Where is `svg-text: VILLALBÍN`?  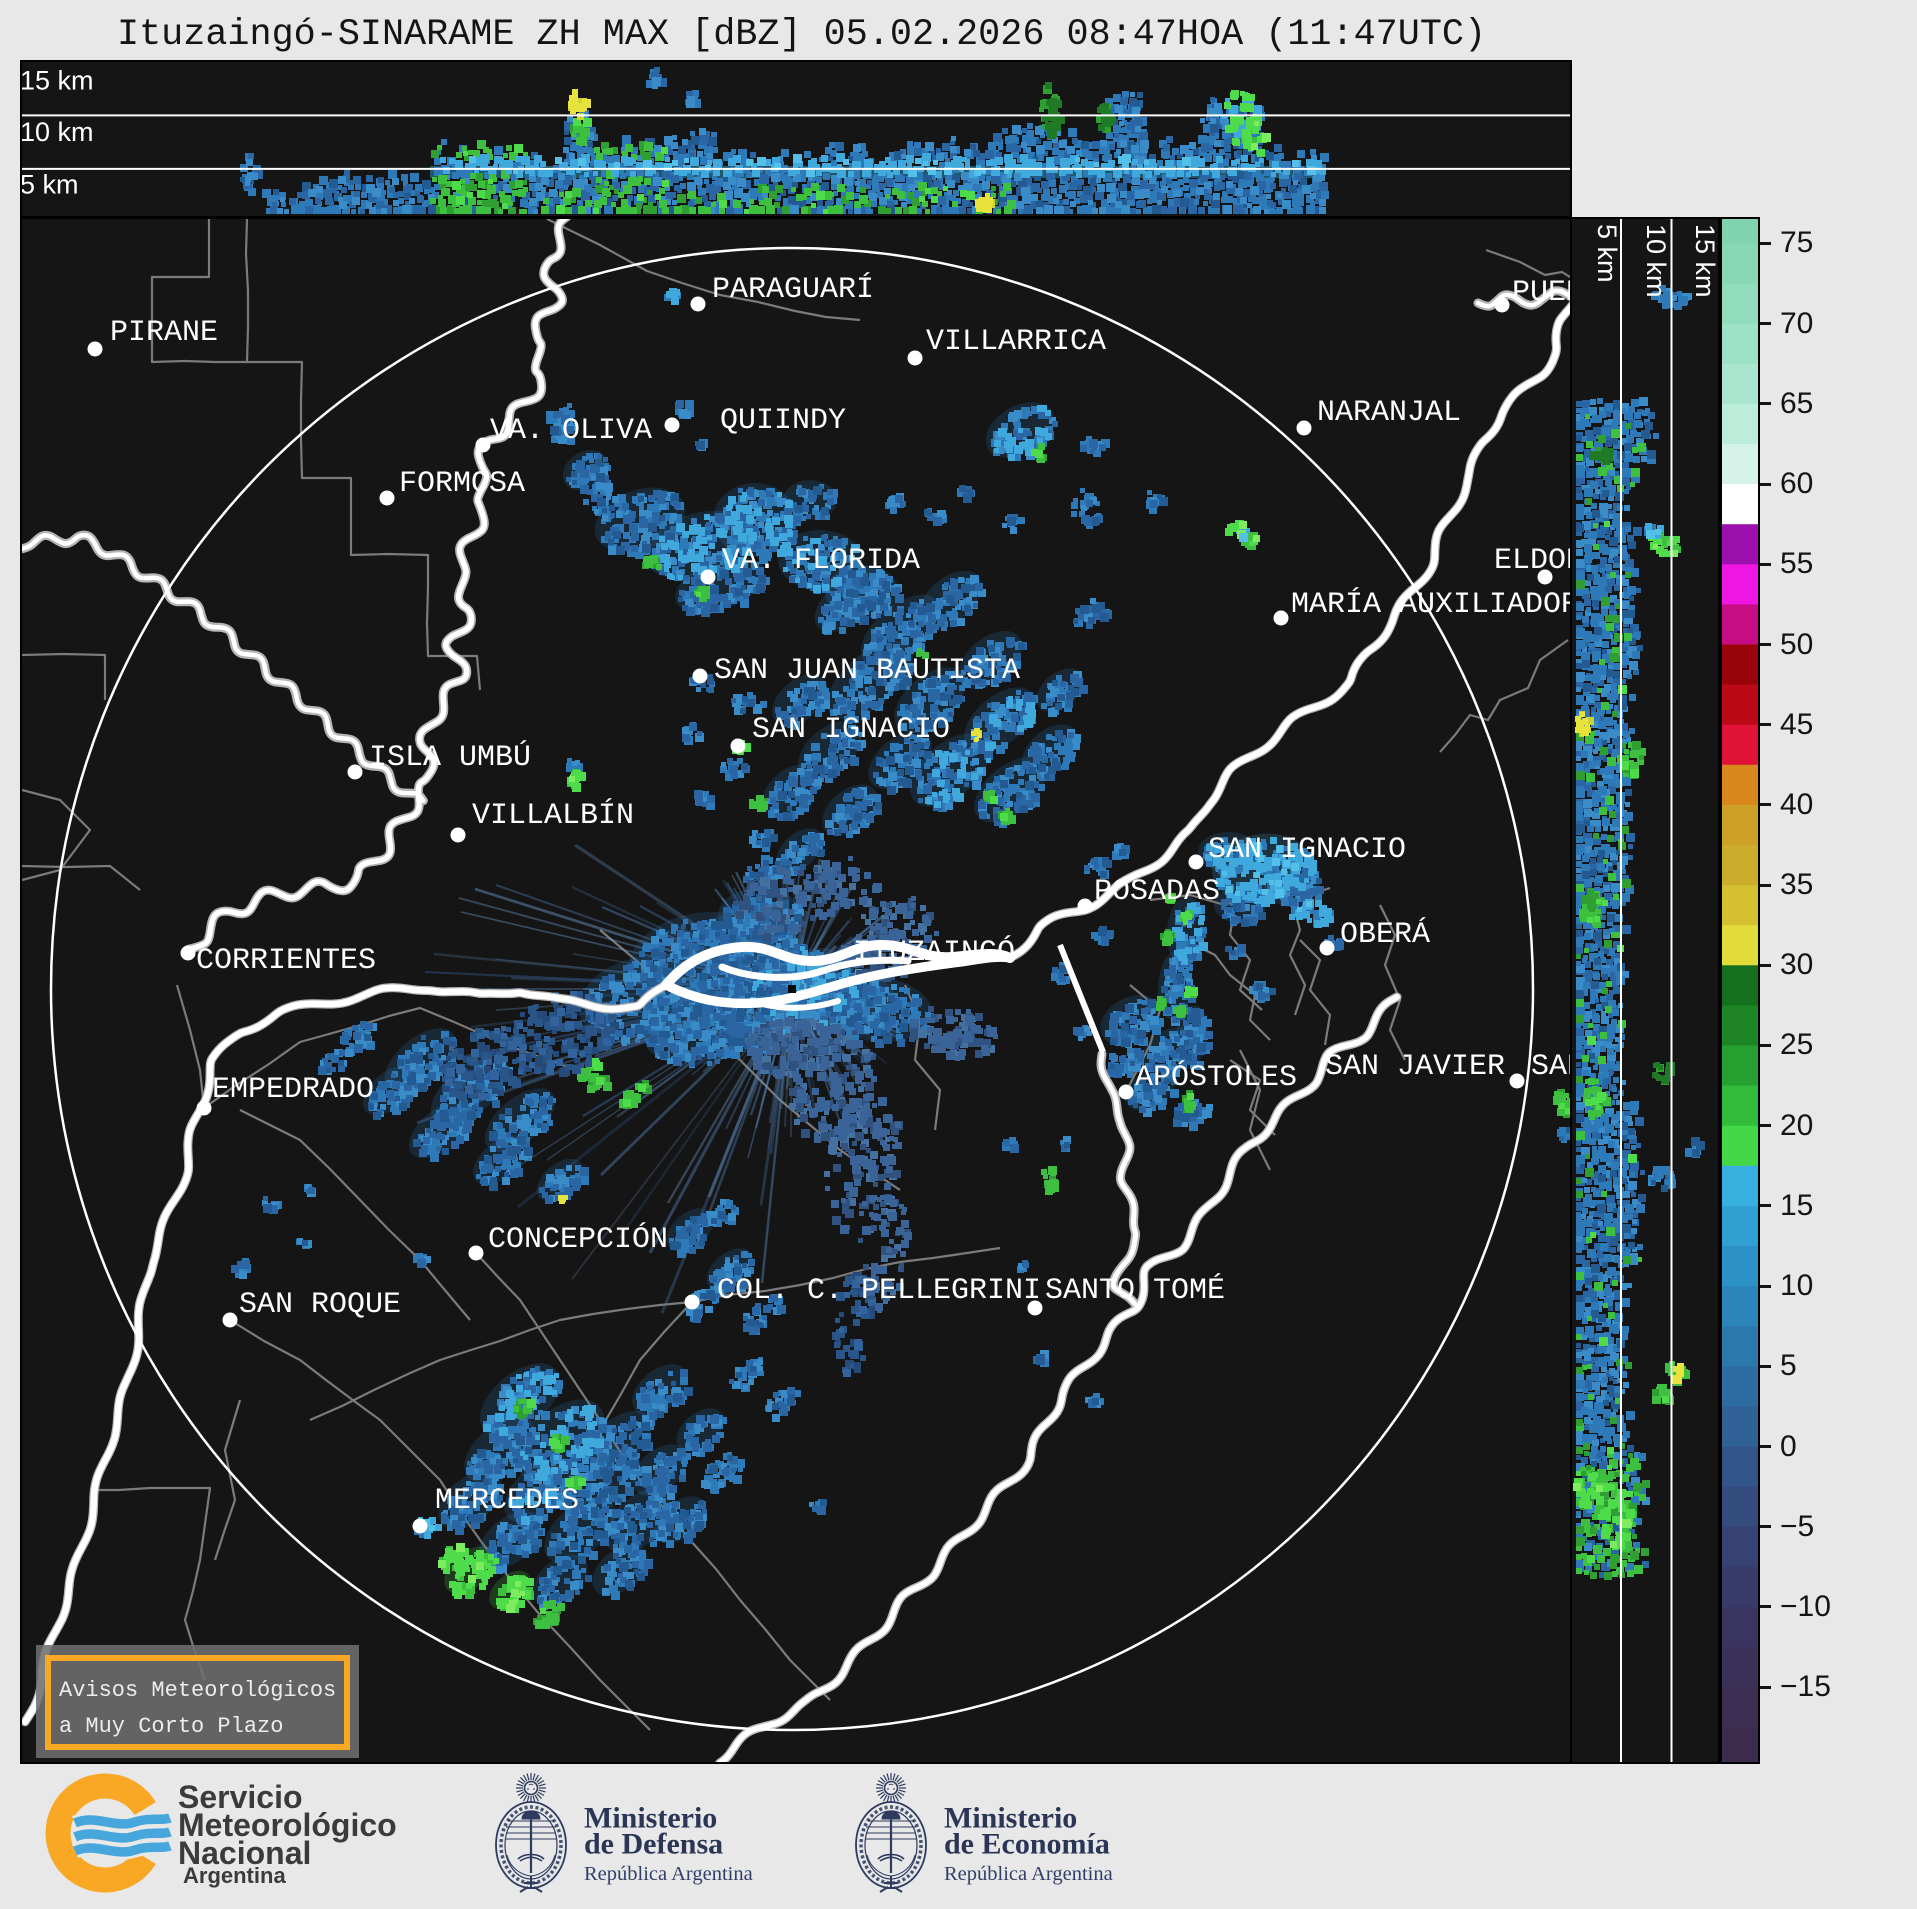
svg-text: VILLALBÍN is located at coordinates (553, 815).